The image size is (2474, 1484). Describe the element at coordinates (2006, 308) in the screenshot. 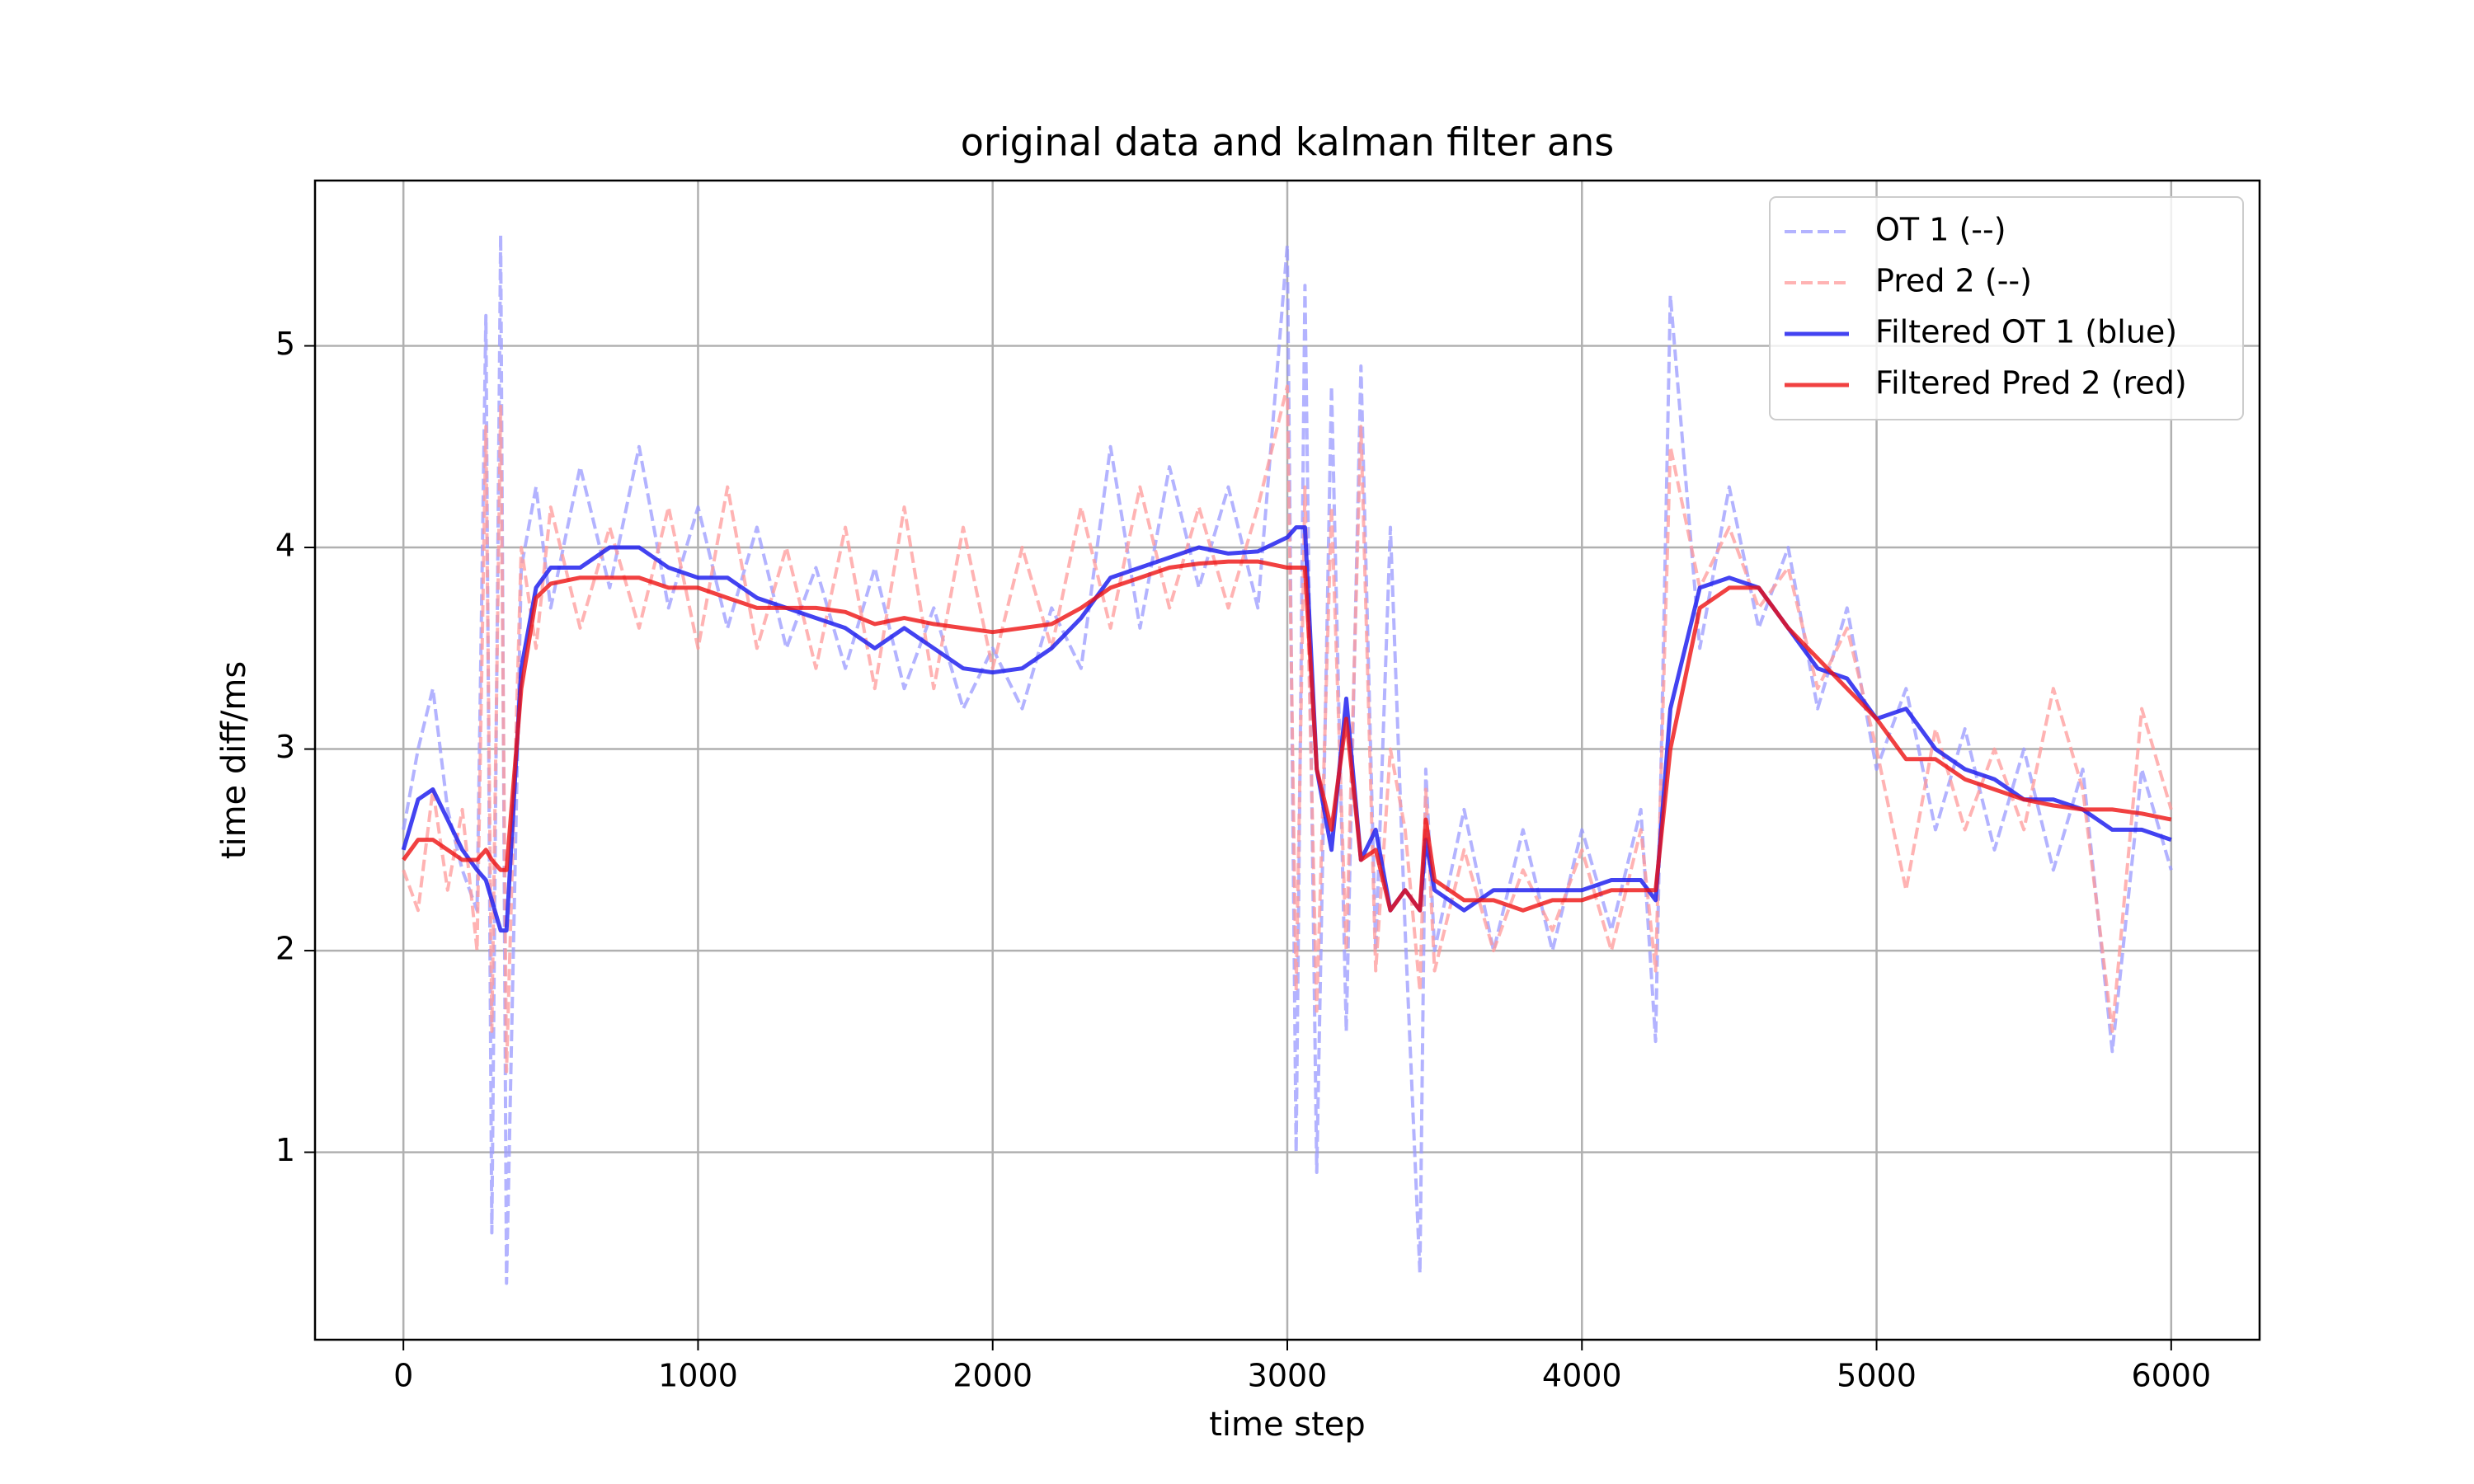

I see `legend-box` at that location.